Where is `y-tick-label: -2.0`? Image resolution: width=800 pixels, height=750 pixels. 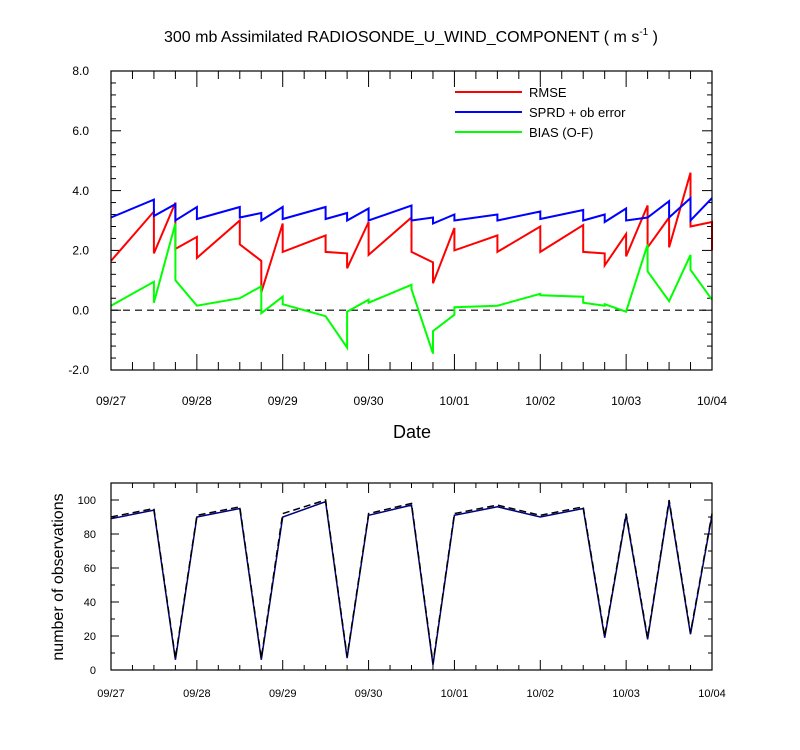 y-tick-label: -2.0 is located at coordinates (78, 370).